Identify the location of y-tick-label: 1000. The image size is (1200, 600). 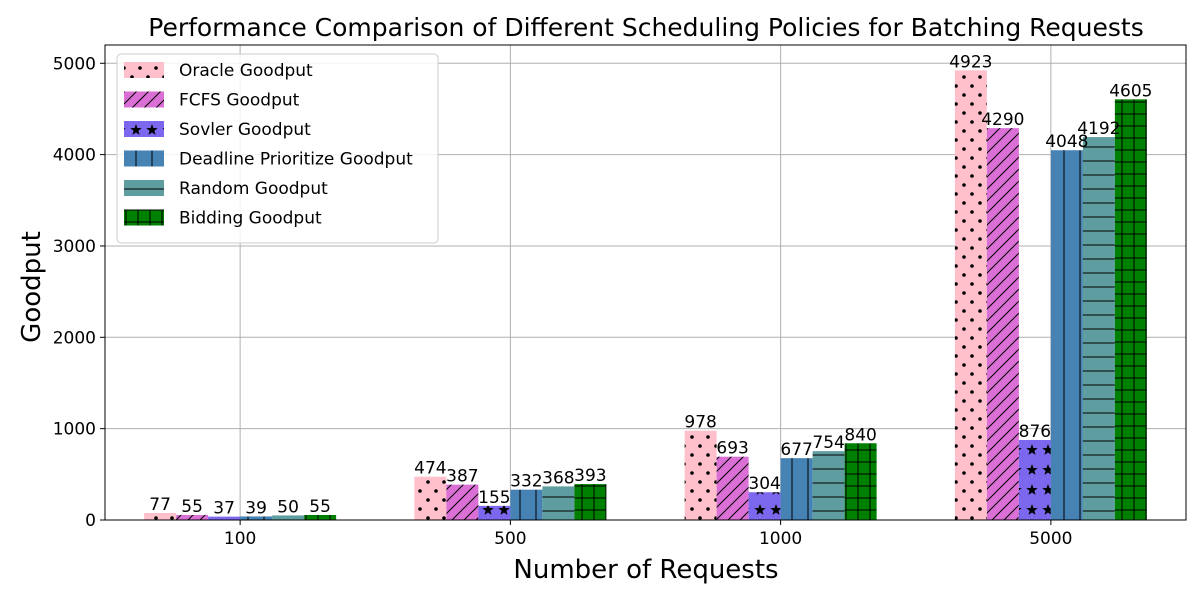
(74, 430).